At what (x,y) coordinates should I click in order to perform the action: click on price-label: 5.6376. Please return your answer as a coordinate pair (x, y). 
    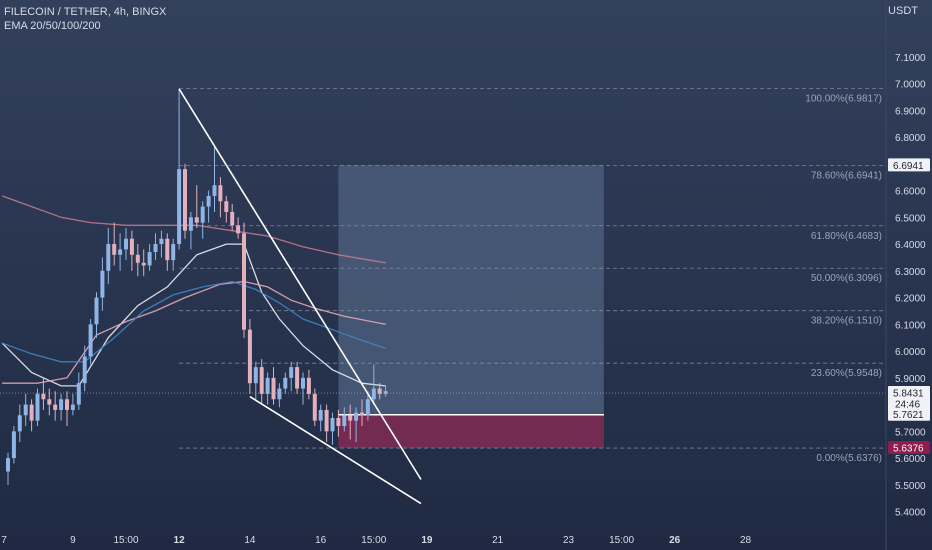
    Looking at the image, I should click on (909, 448).